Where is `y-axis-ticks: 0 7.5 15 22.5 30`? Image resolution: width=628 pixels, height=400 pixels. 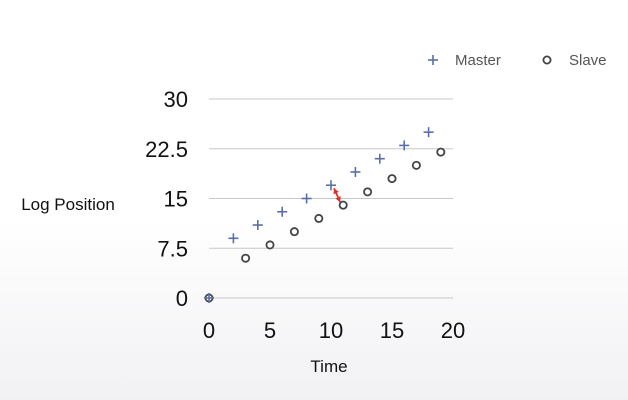
y-axis-ticks: 0 7.5 15 22.5 30 is located at coordinates (166, 199).